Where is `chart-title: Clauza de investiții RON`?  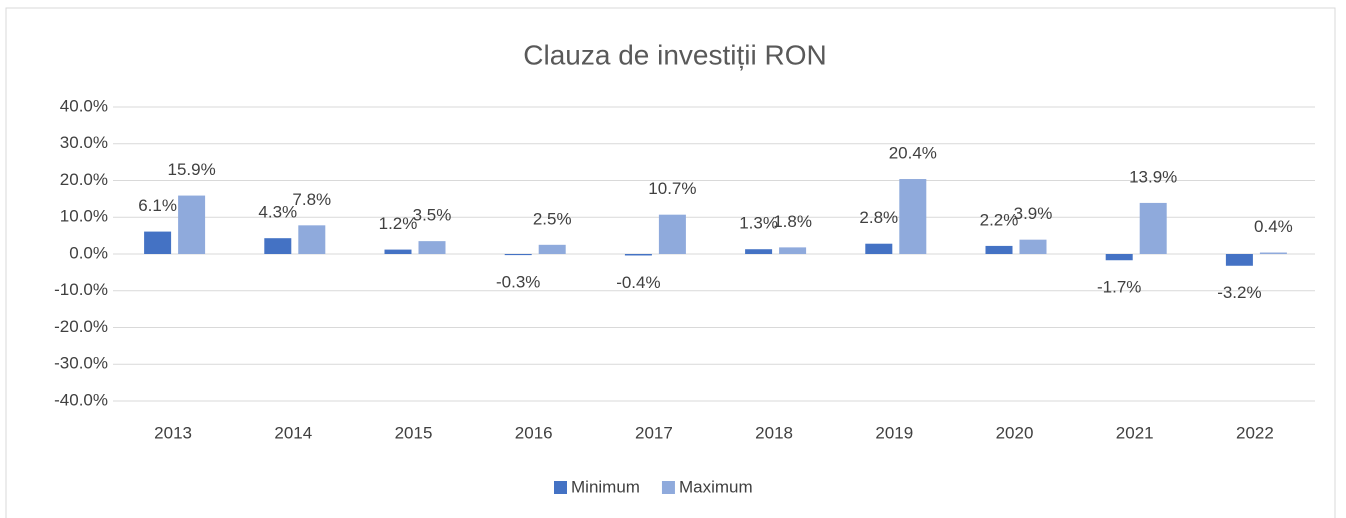
chart-title: Clauza de investiții RON is located at coordinates (674, 54).